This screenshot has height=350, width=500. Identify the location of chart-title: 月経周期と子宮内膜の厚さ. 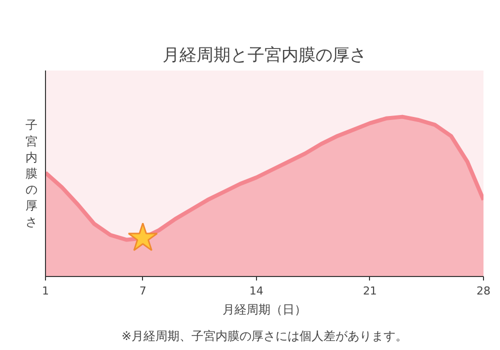
(264, 56).